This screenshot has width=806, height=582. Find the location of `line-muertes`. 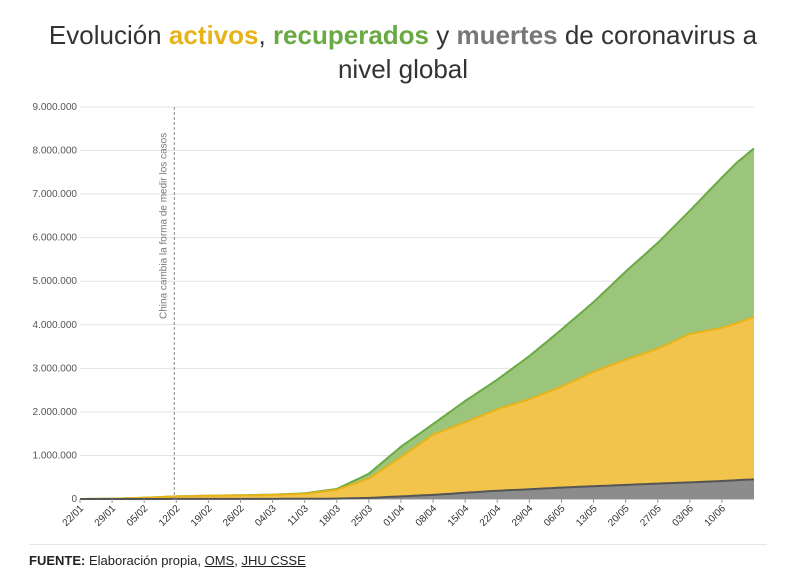

line-muertes is located at coordinates (417, 489).